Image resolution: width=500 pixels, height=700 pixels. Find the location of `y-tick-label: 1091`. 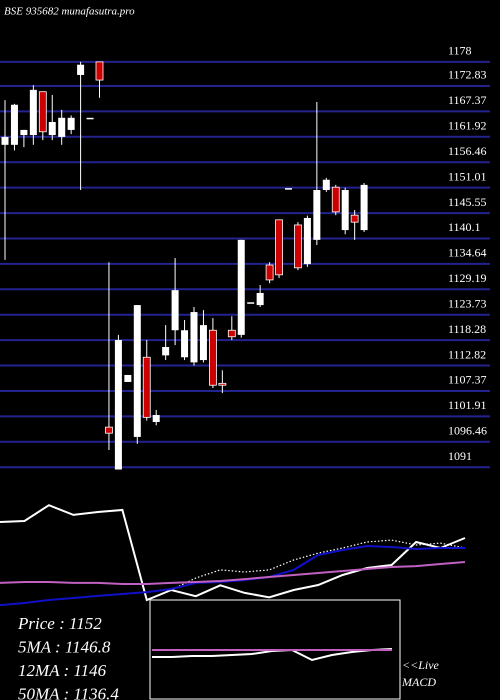

y-tick-label: 1091 is located at coordinates (460, 456).